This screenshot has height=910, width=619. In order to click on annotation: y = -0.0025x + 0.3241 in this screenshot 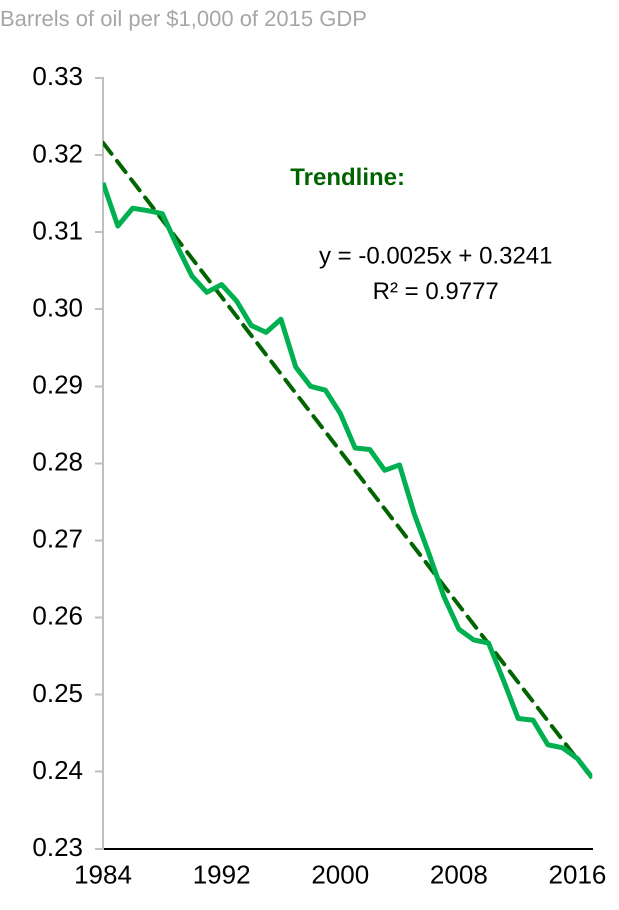, I will do `click(435, 256)`.